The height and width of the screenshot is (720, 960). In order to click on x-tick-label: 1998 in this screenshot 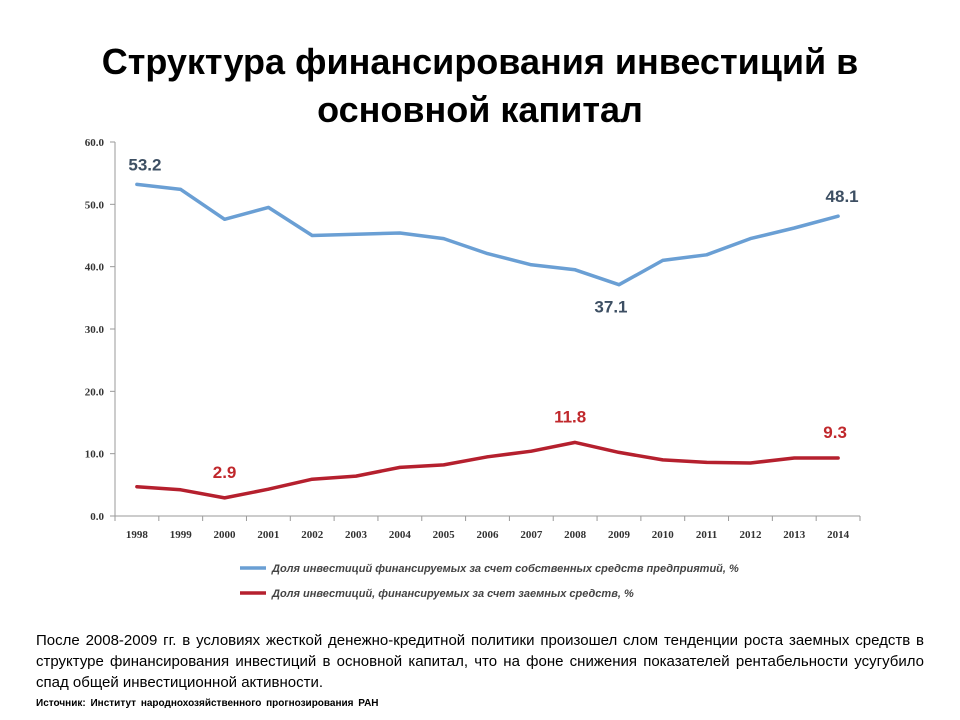, I will do `click(137, 535)`.